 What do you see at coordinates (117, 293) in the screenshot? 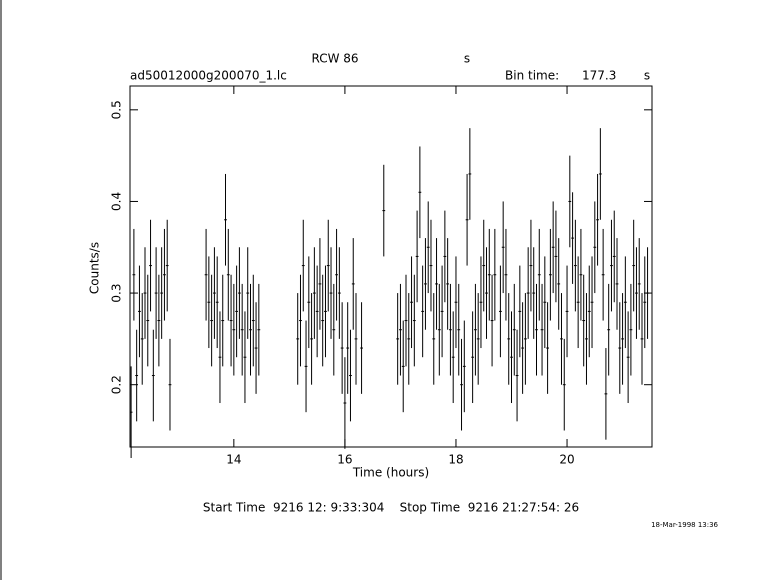
I see `y-tick-label: 0.3` at bounding box center [117, 293].